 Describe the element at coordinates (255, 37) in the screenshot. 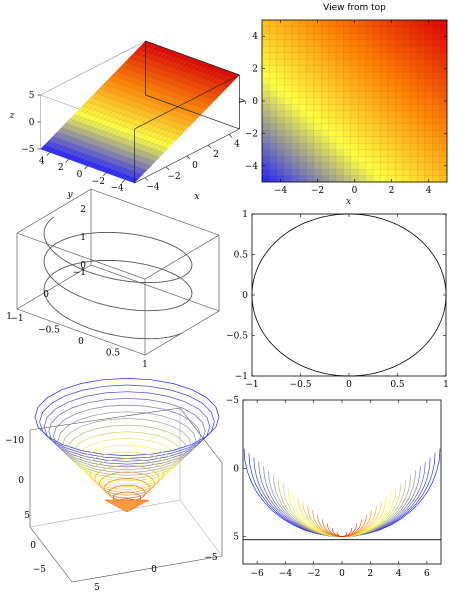

I see `y-tick-label: 4` at that location.